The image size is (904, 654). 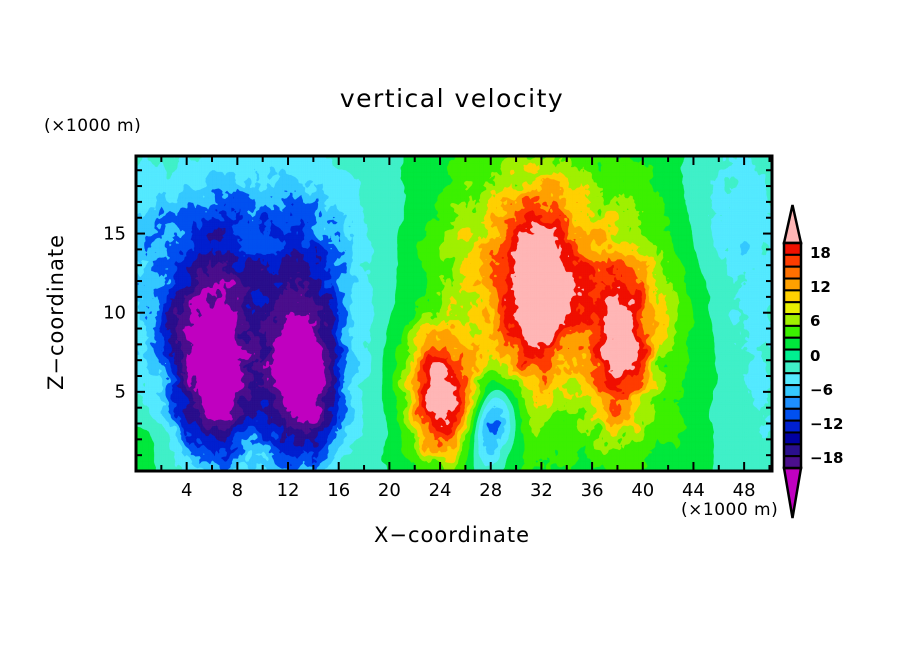 What do you see at coordinates (815, 356) in the screenshot?
I see `colorbar-tick-label: 0` at bounding box center [815, 356].